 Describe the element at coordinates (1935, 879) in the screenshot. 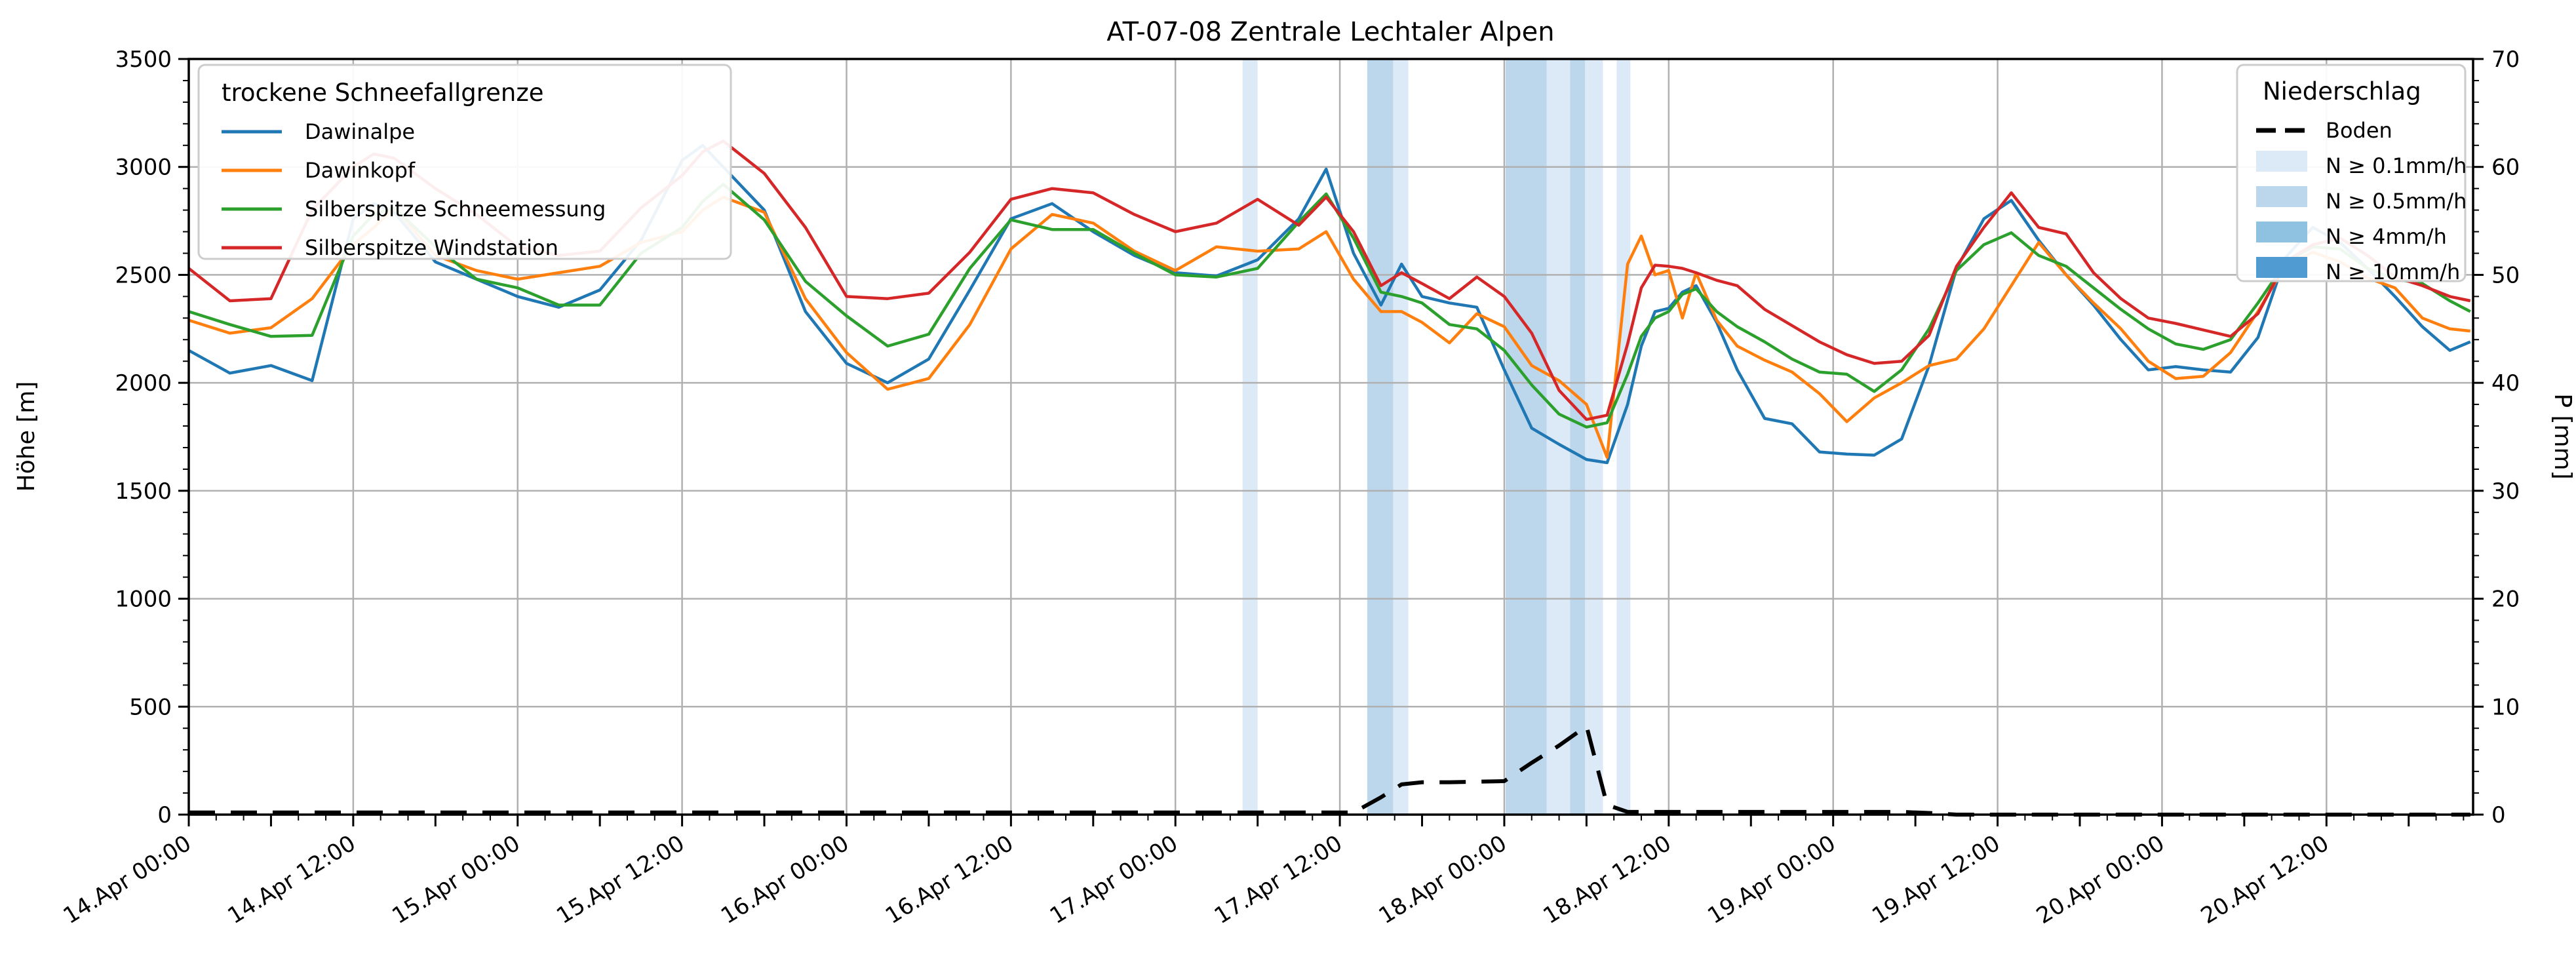

I see `x-tick-label: 19.Apr 12:00` at that location.